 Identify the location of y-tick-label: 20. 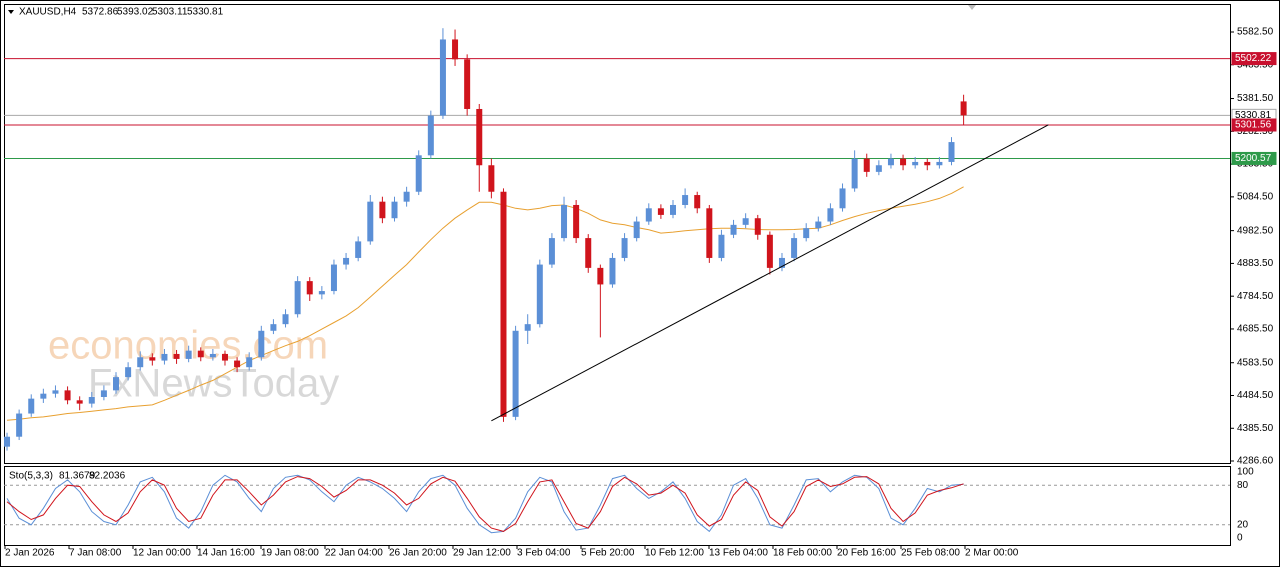
(1243, 524).